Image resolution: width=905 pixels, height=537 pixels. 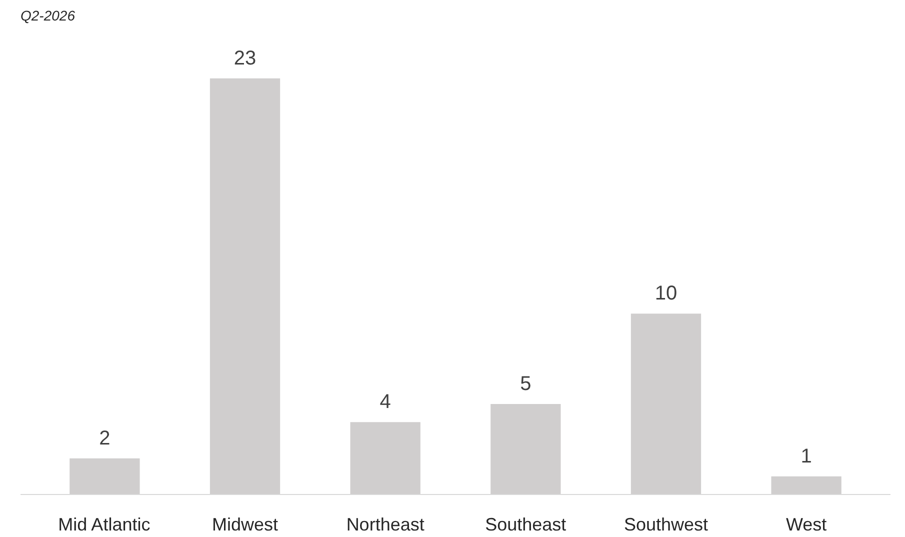 I want to click on x-tick-label: Northeast, so click(x=385, y=524).